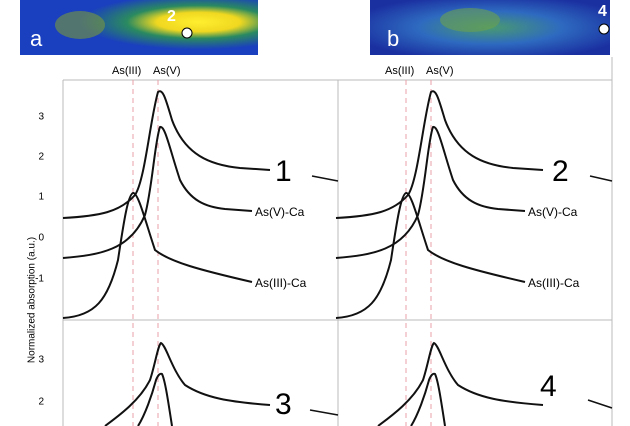 The height and width of the screenshot is (426, 630). I want to click on point-label: 4, so click(602, 11).